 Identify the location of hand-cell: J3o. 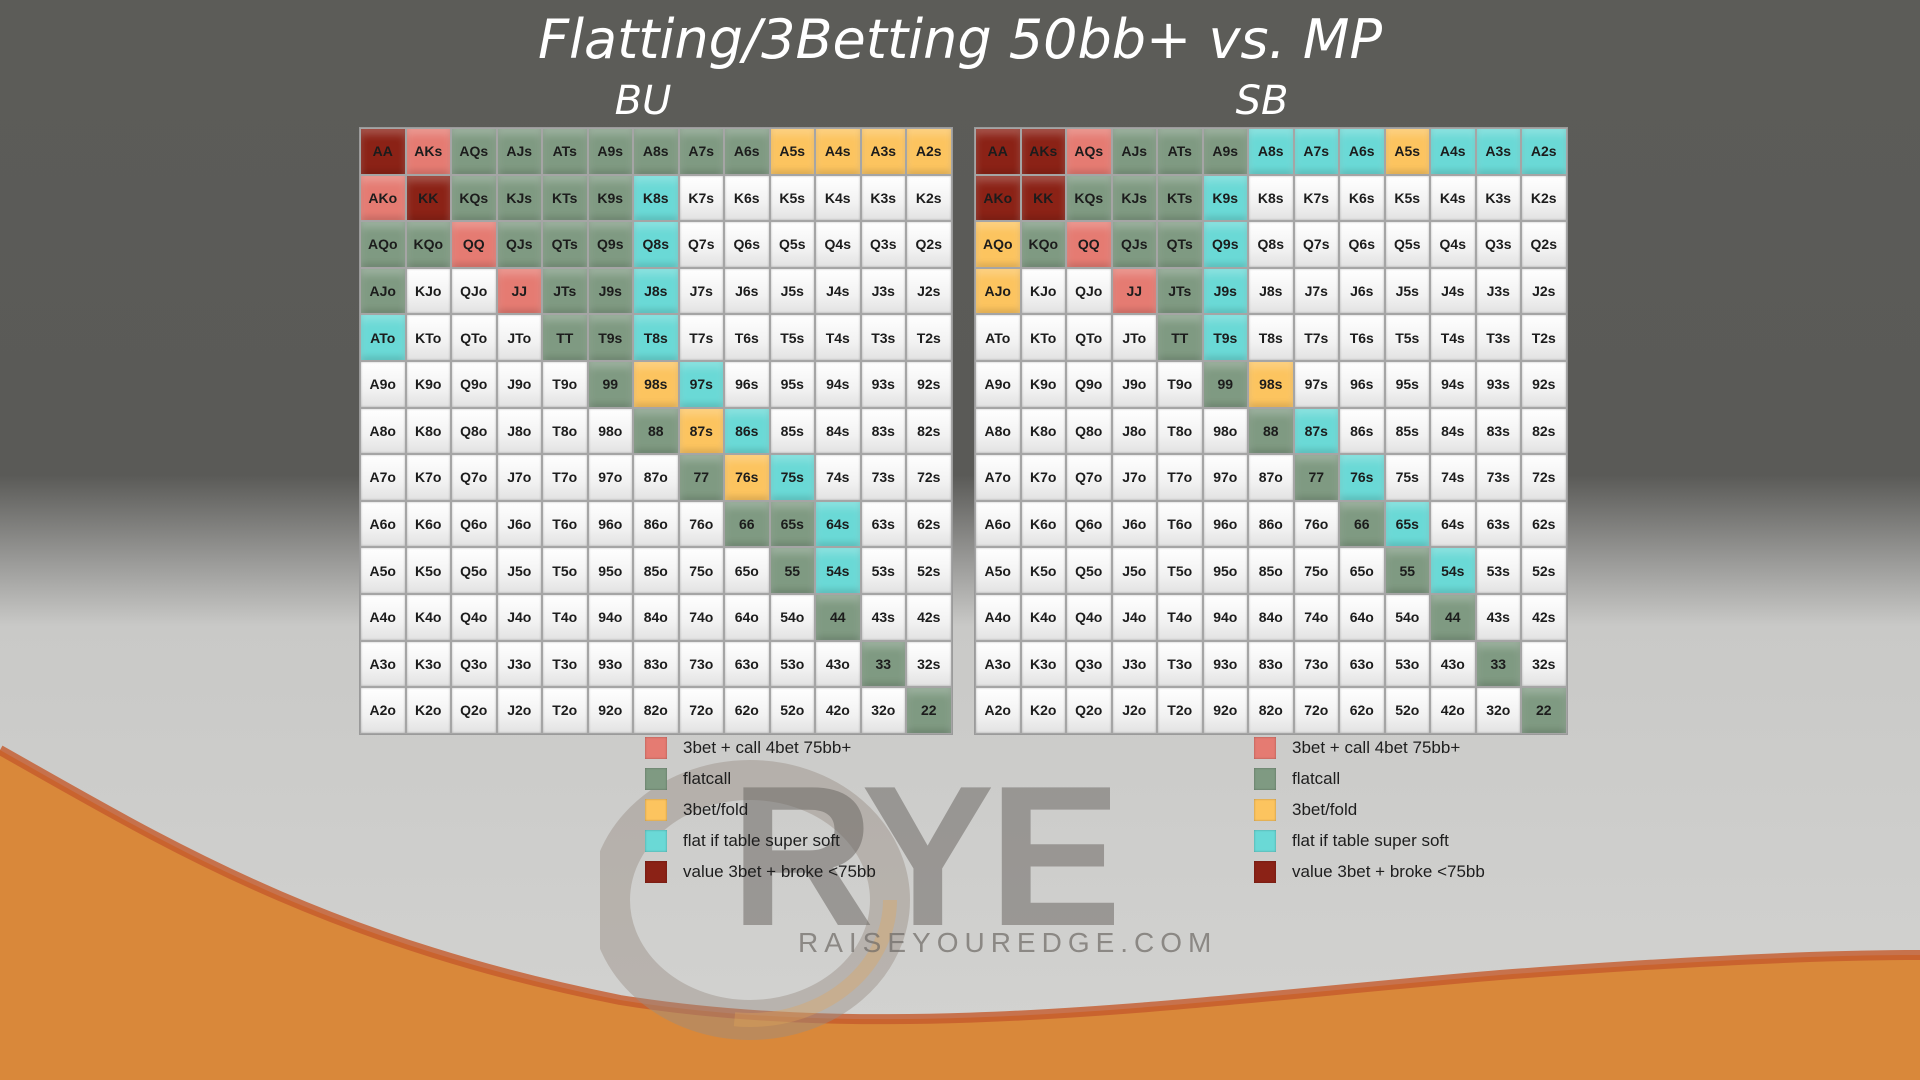
(519, 664).